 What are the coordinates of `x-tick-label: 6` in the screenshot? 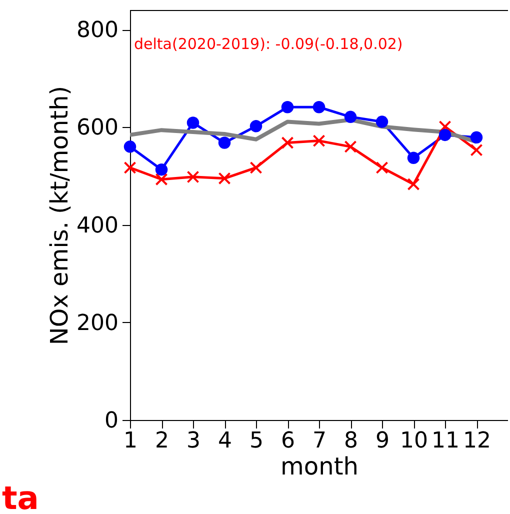 It's located at (288, 441).